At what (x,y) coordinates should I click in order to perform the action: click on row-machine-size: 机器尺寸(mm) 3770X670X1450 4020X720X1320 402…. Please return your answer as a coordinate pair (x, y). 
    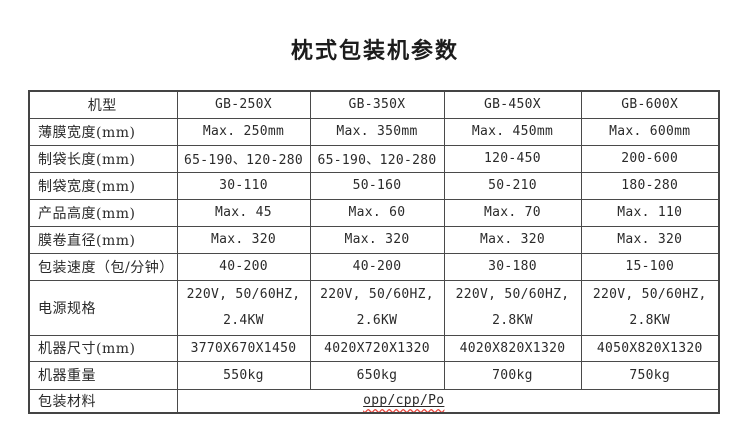
    Looking at the image, I should click on (374, 348).